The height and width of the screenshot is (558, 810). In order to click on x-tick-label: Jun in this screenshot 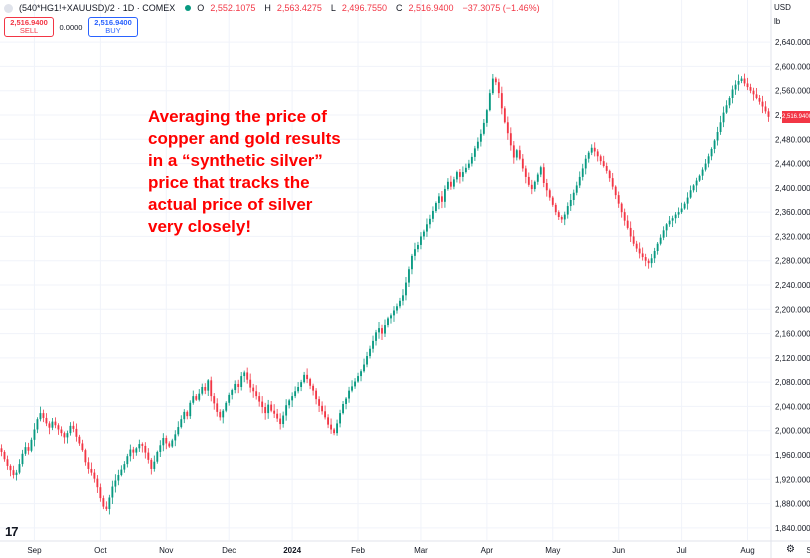, I will do `click(618, 550)`.